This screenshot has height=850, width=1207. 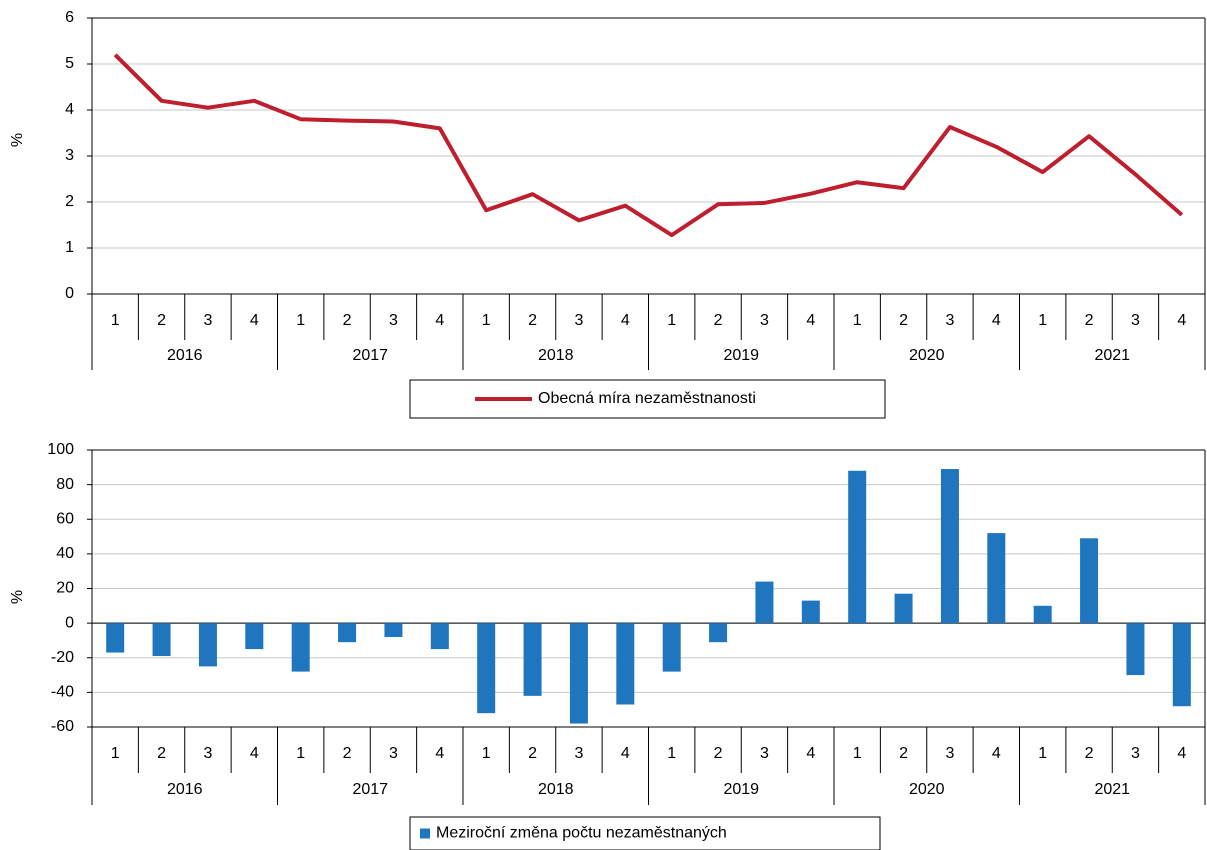 What do you see at coordinates (69, 155) in the screenshot?
I see `y-tick-label: 3` at bounding box center [69, 155].